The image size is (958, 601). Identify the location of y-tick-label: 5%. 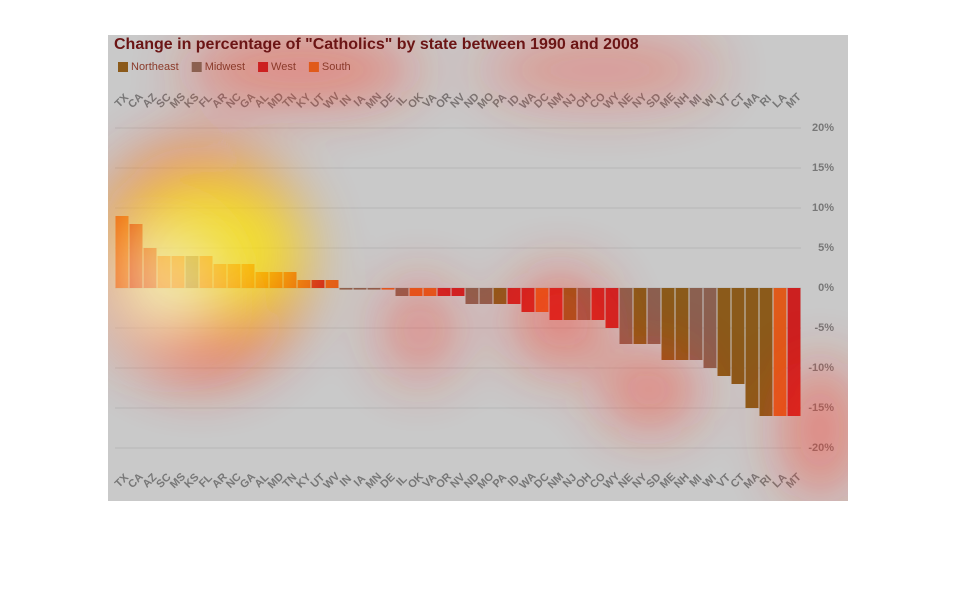
(826, 248).